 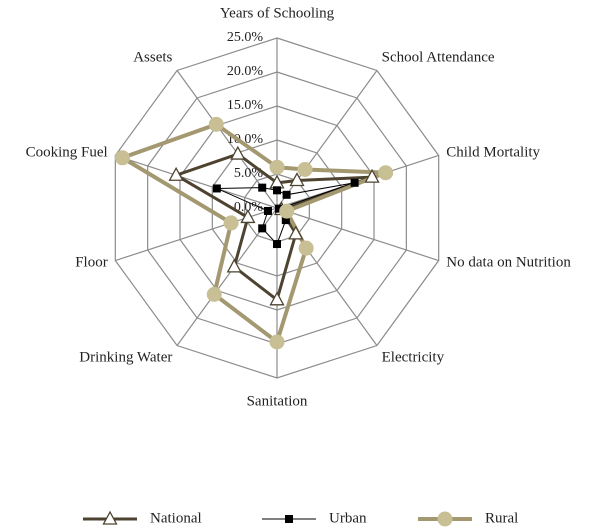 I want to click on legend-label: National, so click(x=176, y=518).